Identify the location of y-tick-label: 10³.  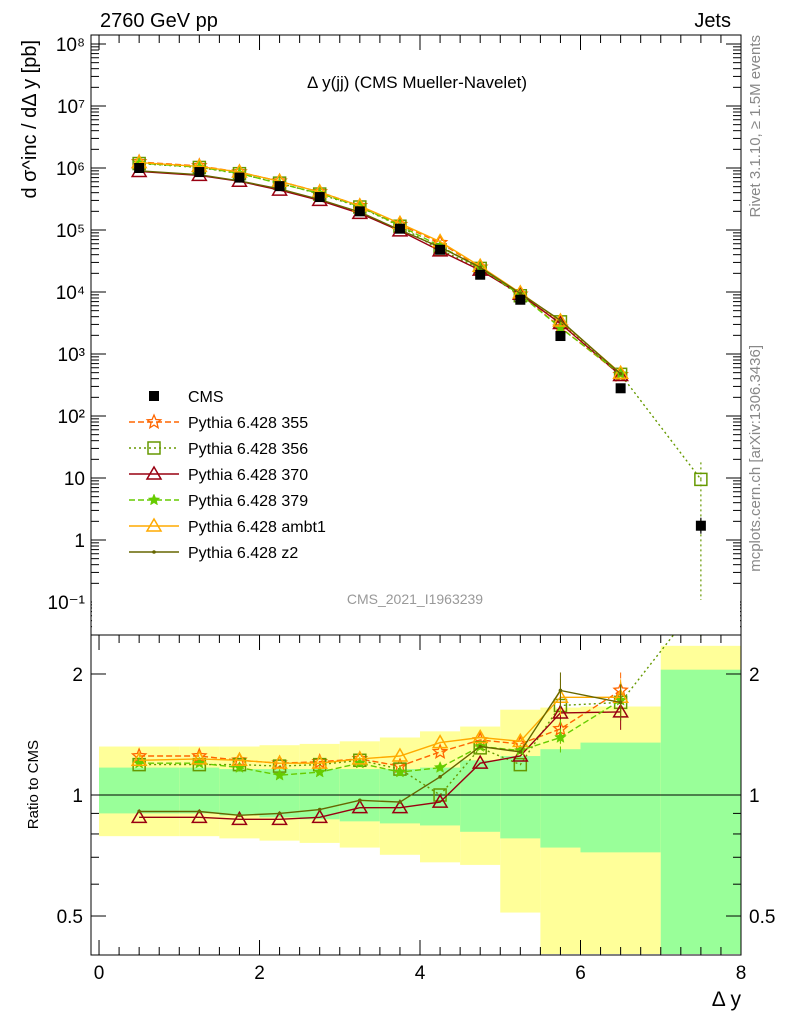
(71, 355).